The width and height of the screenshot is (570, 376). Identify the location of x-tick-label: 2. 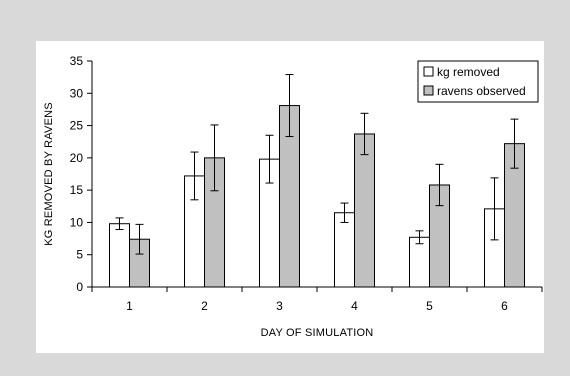
(204, 306).